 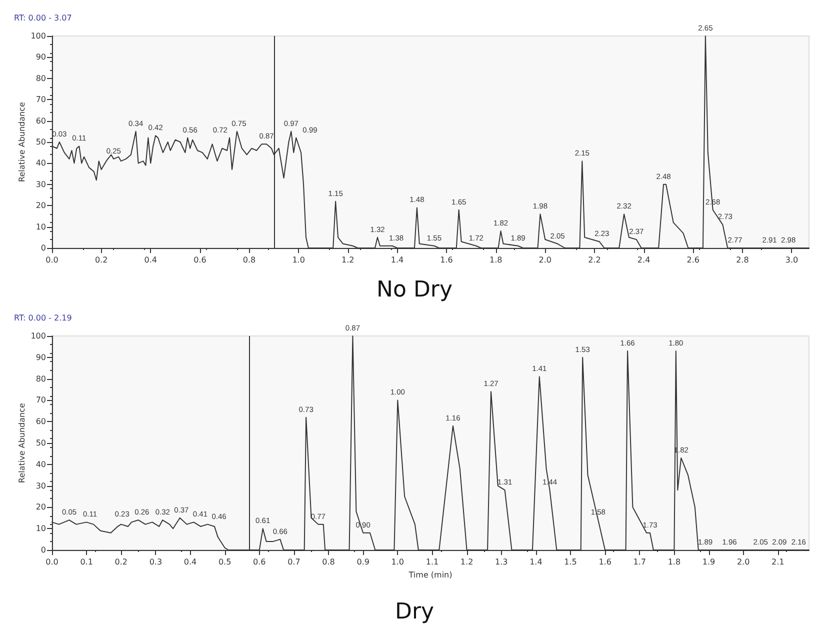 What do you see at coordinates (155, 562) in the screenshot?
I see `x-tick-label: 0.3` at bounding box center [155, 562].